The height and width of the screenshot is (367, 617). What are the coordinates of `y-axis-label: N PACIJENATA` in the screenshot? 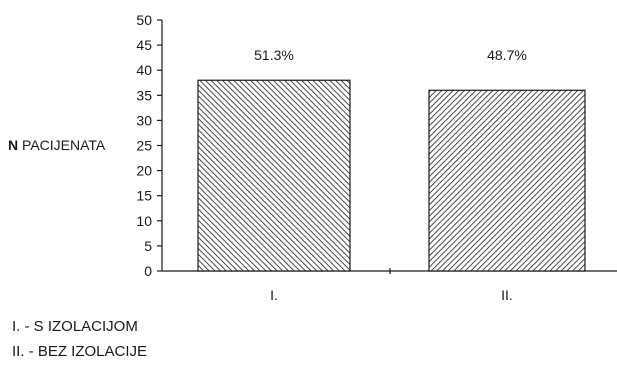 It's located at (56, 145).